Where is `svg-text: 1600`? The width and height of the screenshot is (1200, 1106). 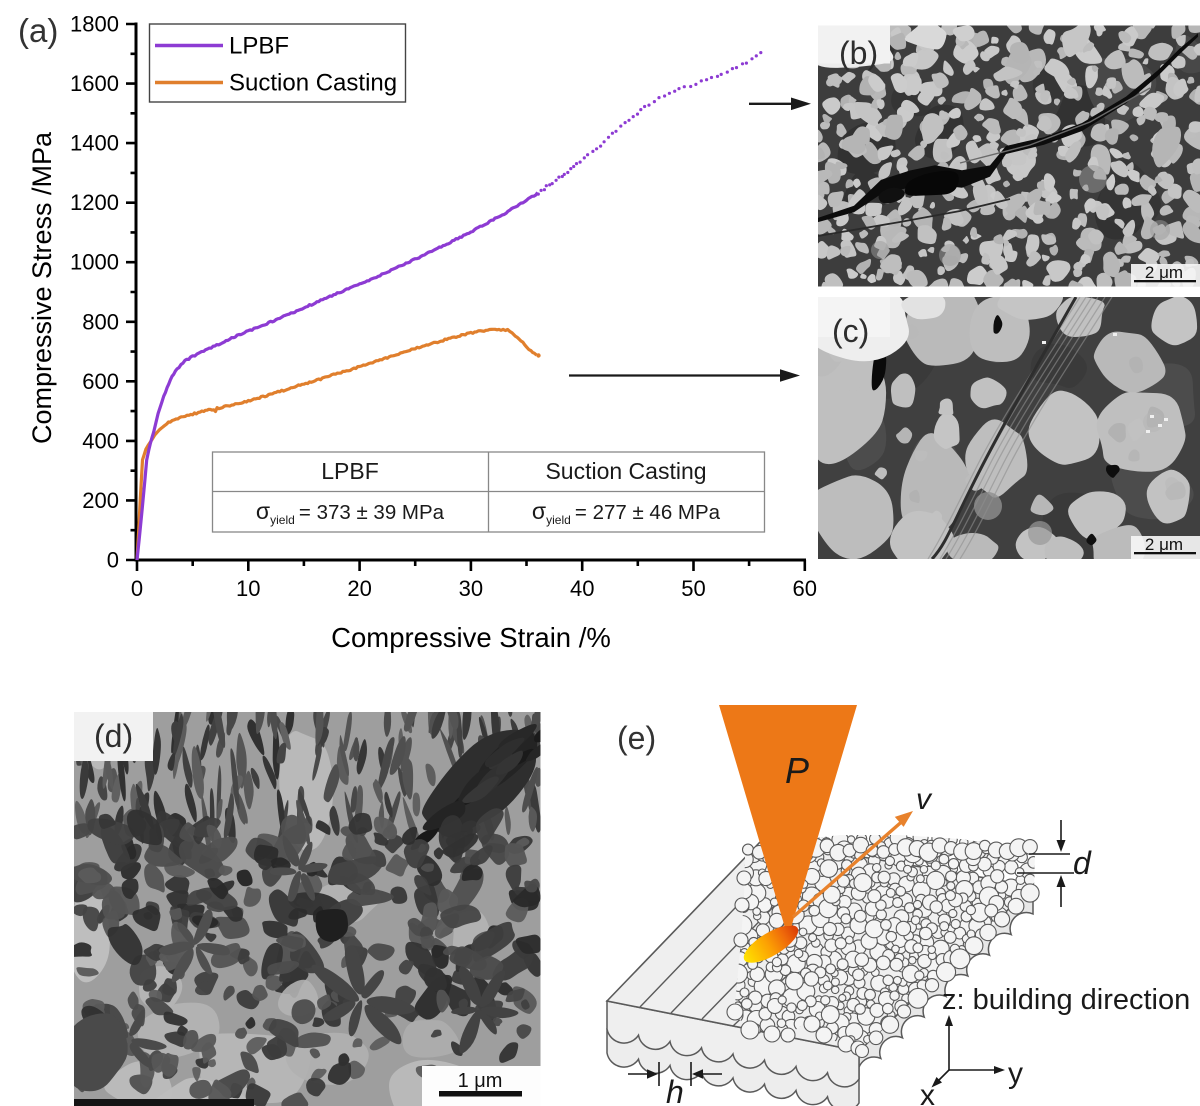 svg-text: 1600 is located at coordinates (94, 83).